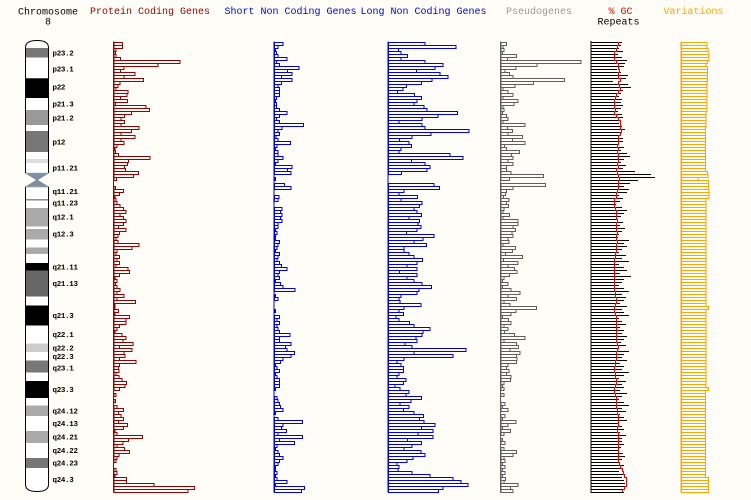  Describe the element at coordinates (64, 481) in the screenshot. I see `svg-text: q24.3` at that location.